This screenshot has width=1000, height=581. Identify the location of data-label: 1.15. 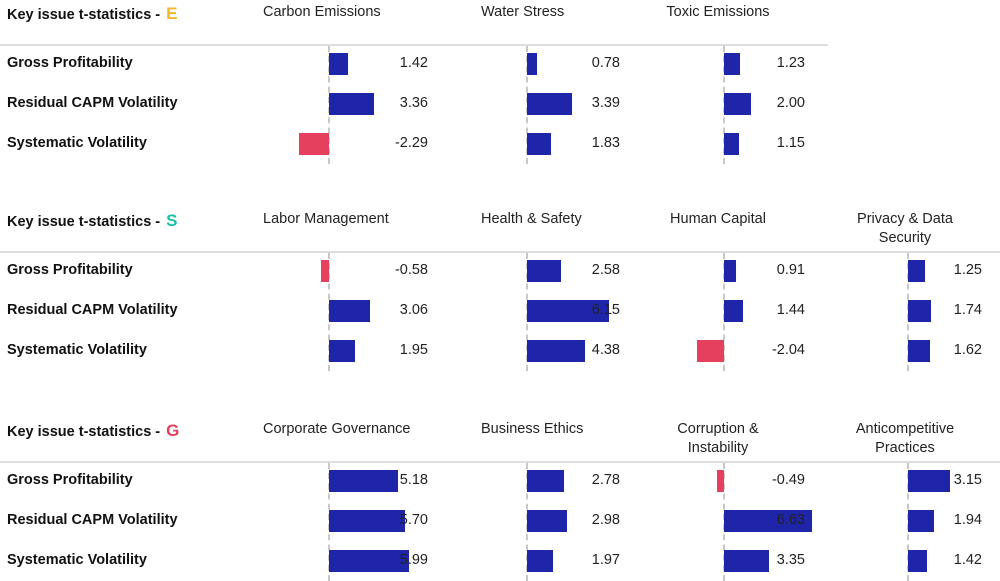
(790, 143).